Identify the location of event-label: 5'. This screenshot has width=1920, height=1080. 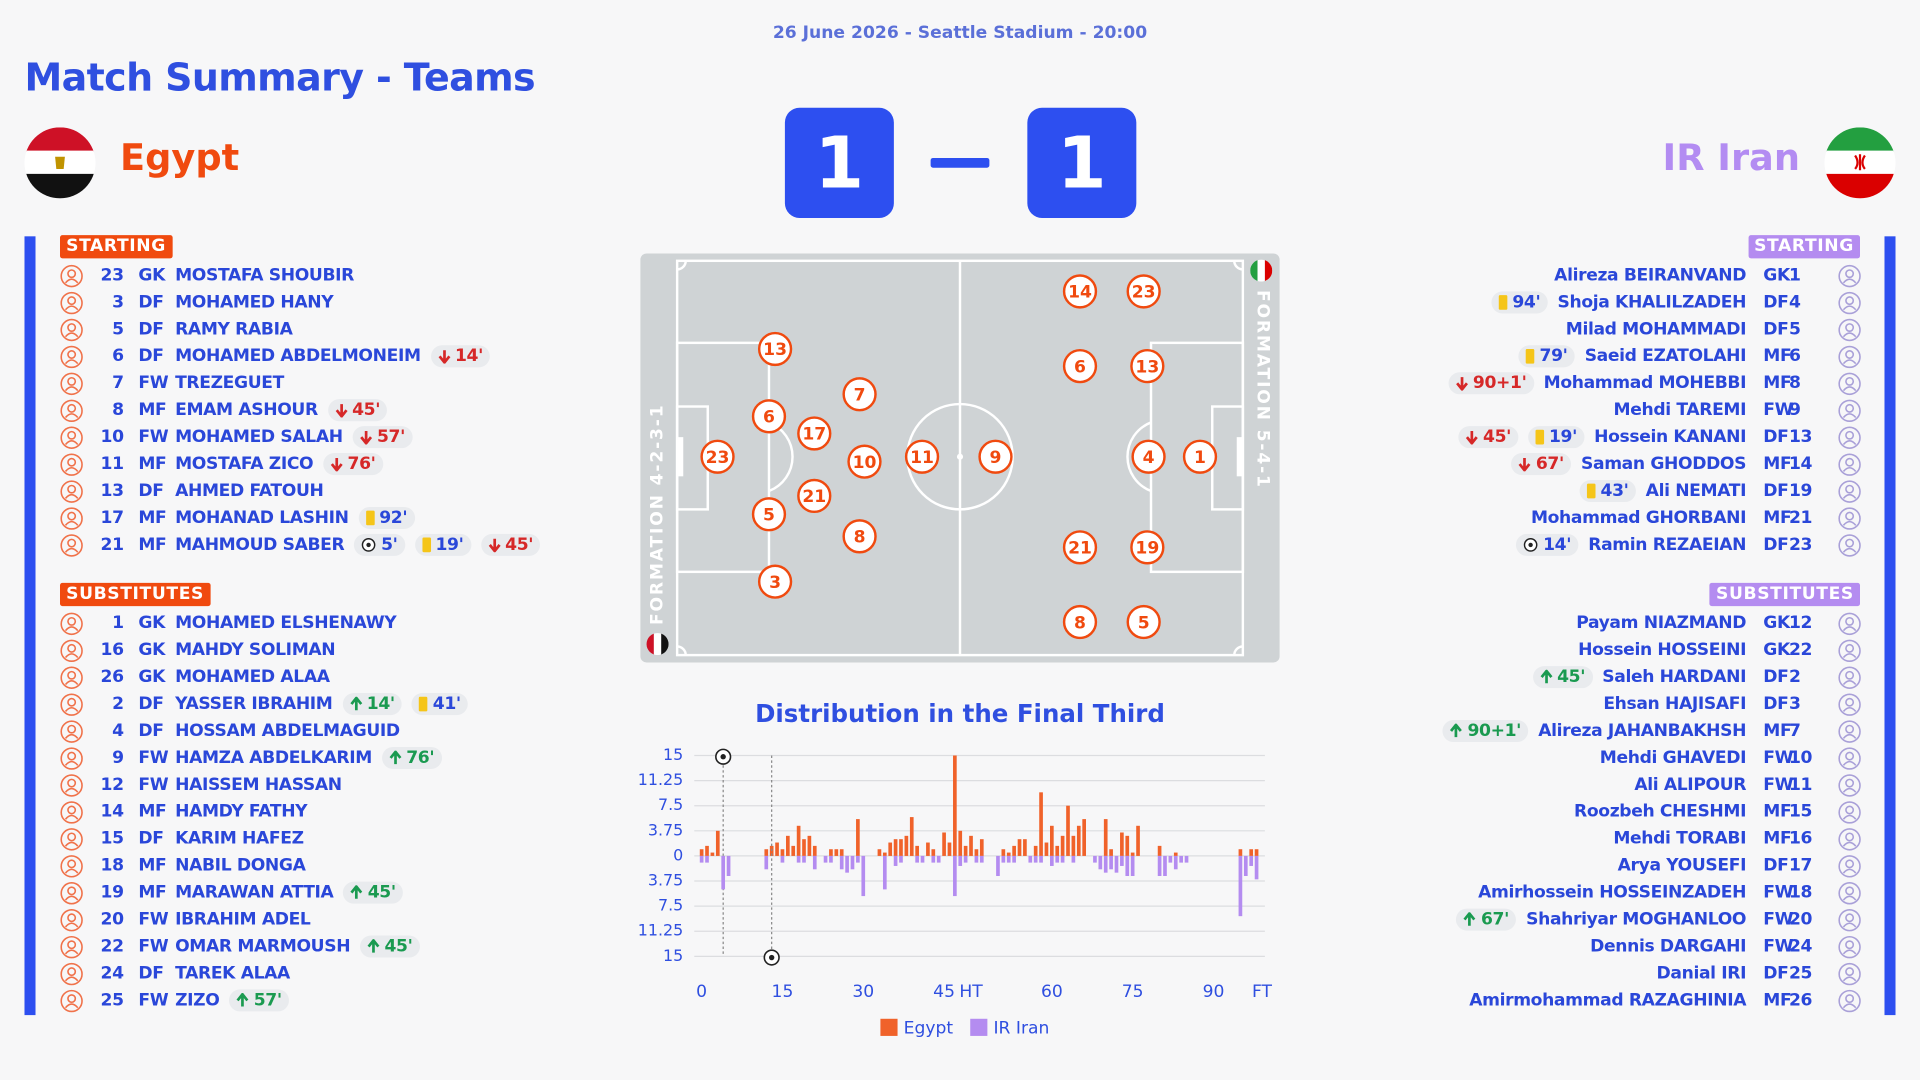
(389, 545).